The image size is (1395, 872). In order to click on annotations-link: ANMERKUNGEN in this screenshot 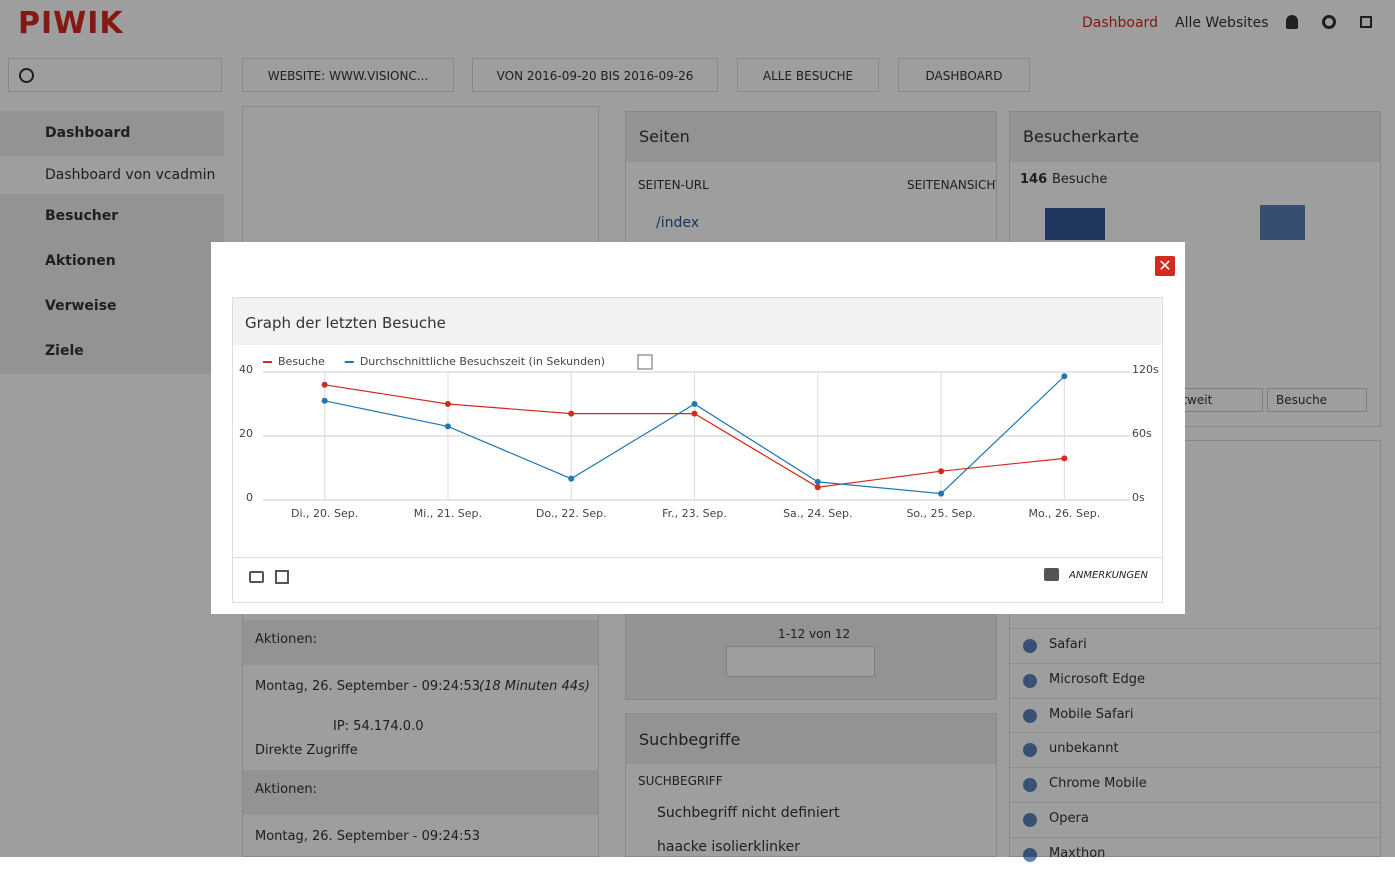, I will do `click(1108, 575)`.